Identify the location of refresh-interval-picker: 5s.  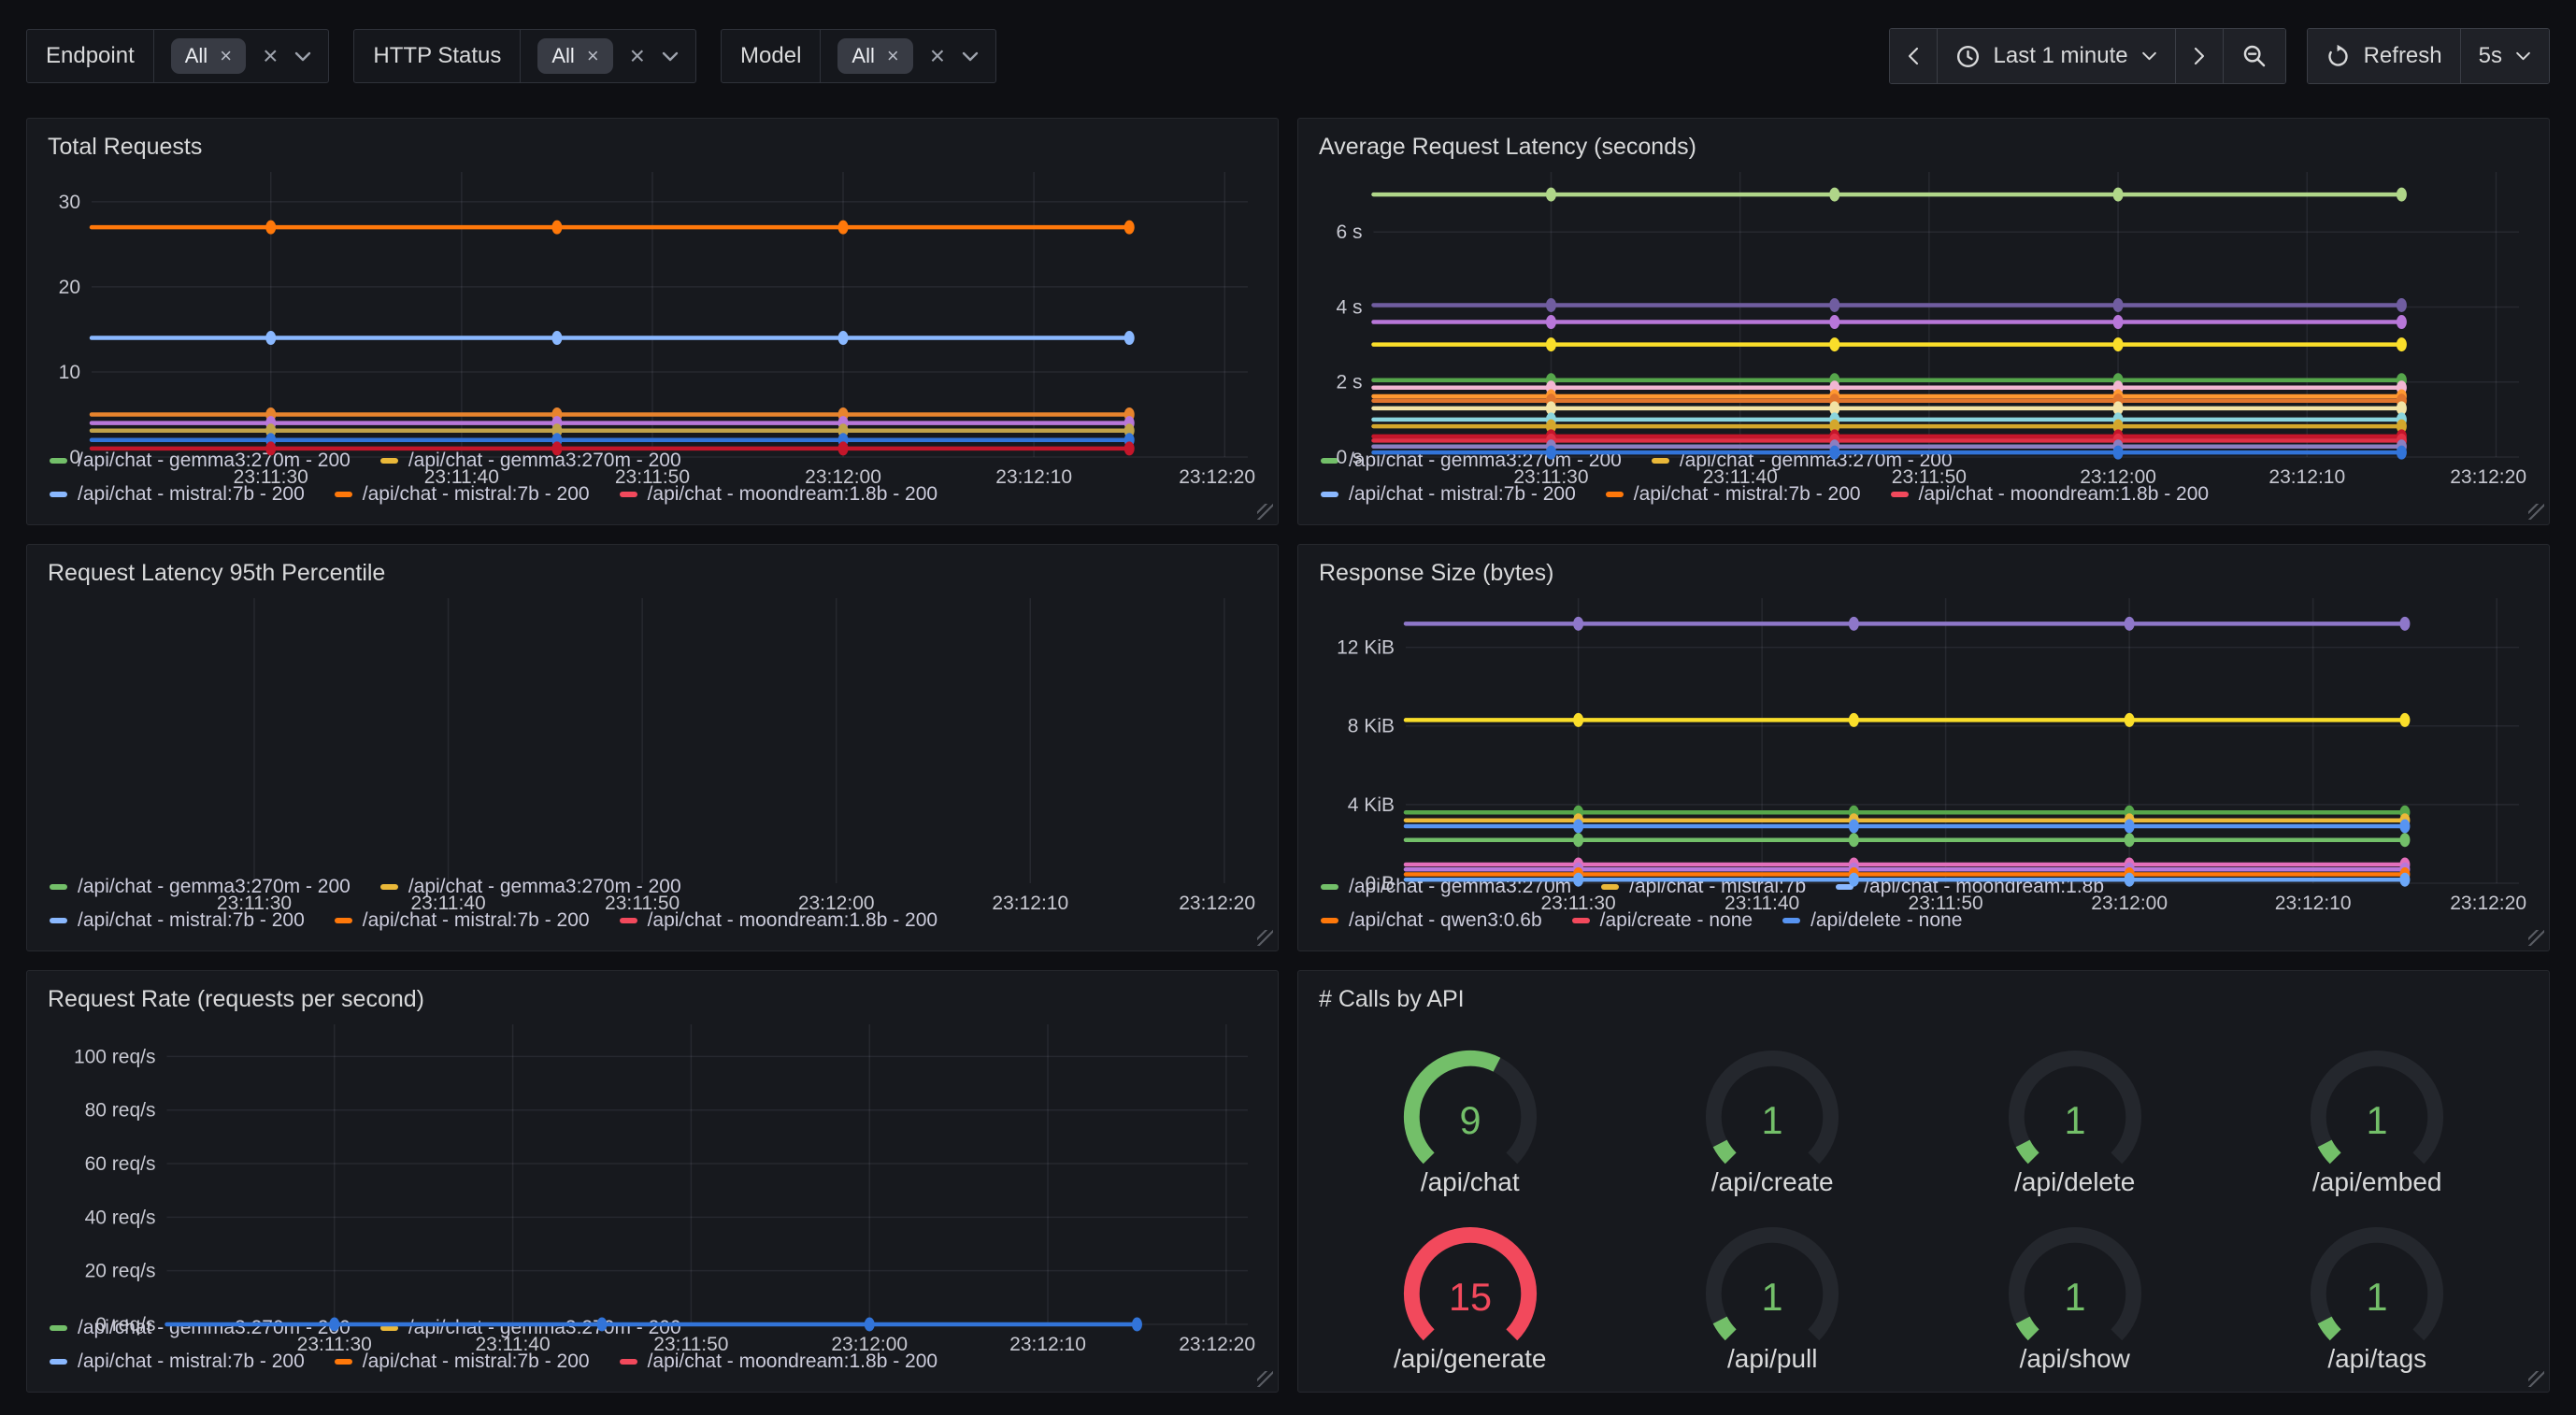
(2504, 56).